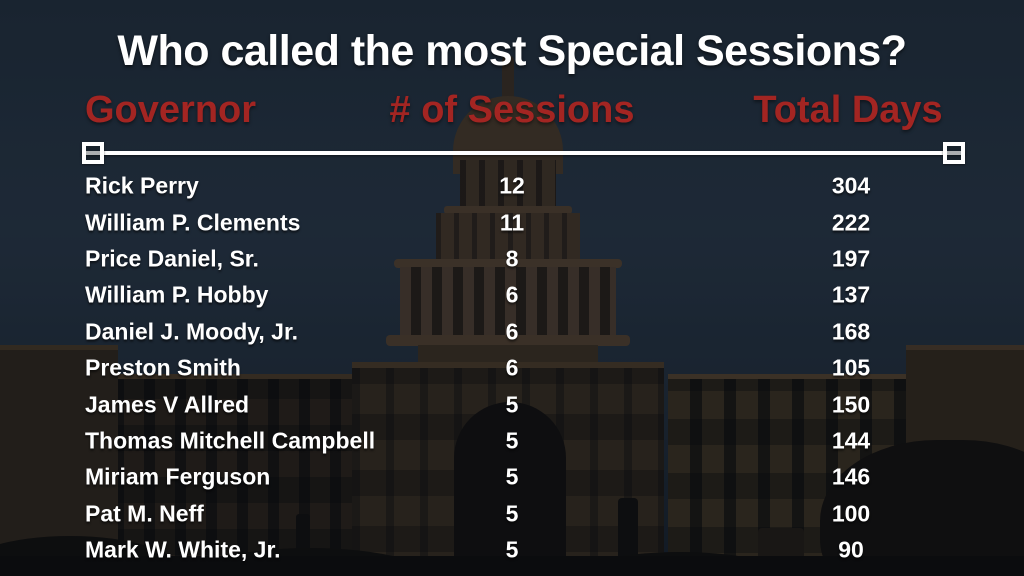  What do you see at coordinates (851, 513) in the screenshot?
I see `total-days: 100` at bounding box center [851, 513].